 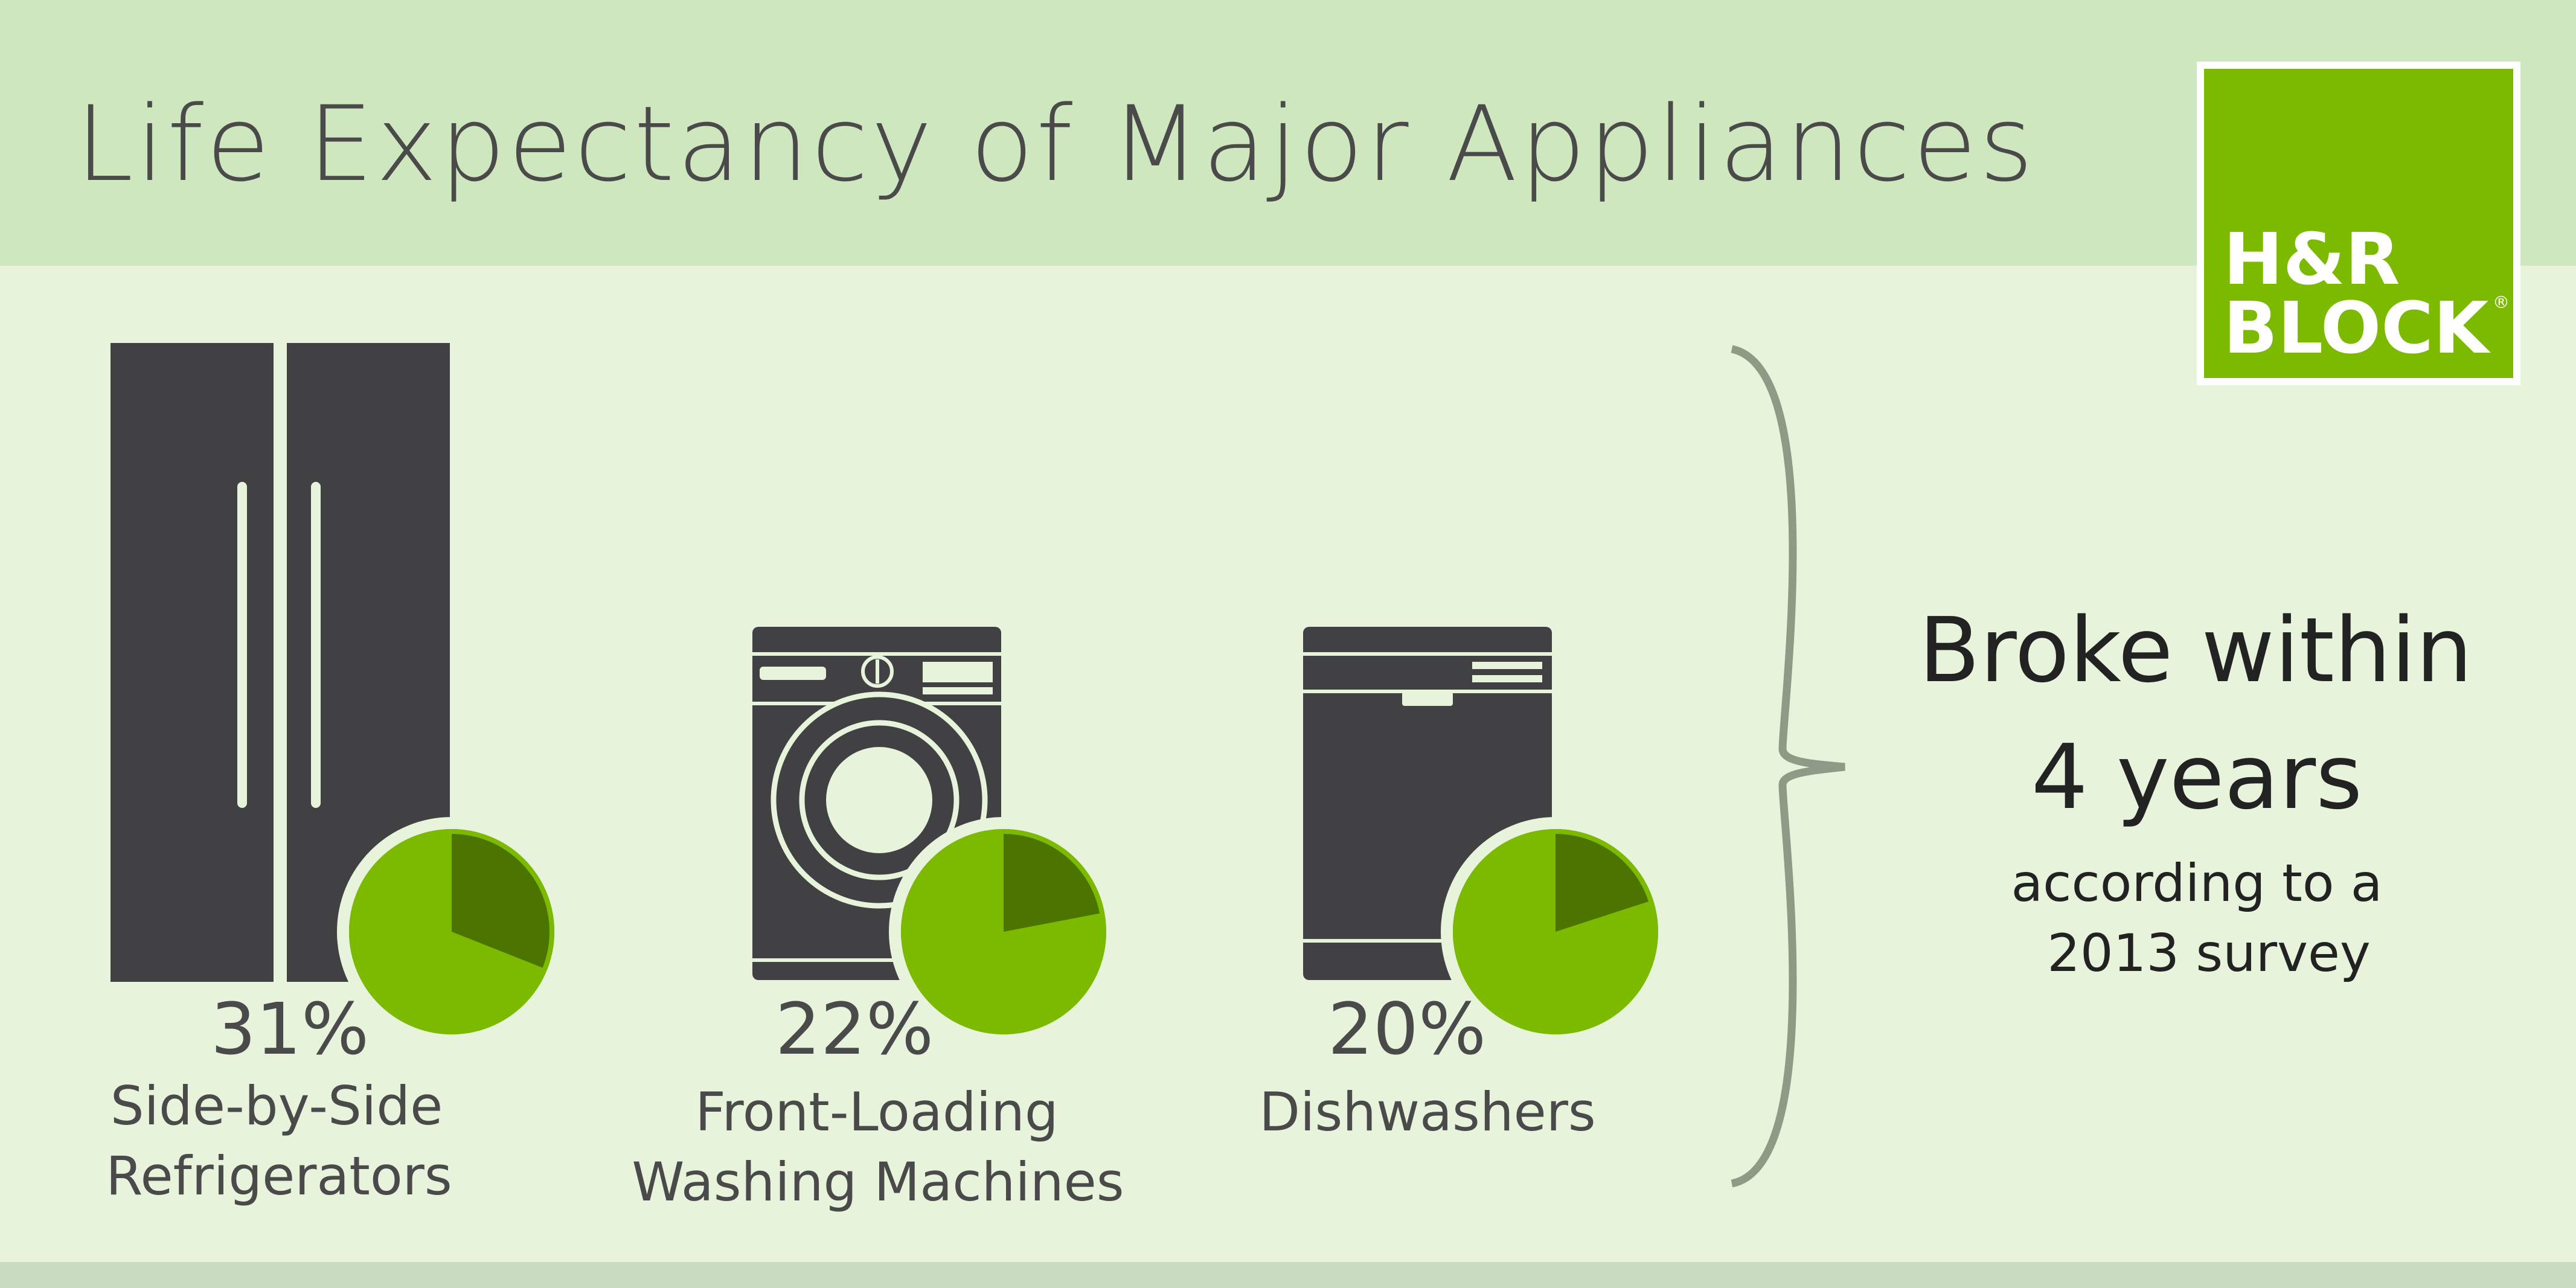 I want to click on summary-caption-line1: according to a, so click(x=2196, y=883).